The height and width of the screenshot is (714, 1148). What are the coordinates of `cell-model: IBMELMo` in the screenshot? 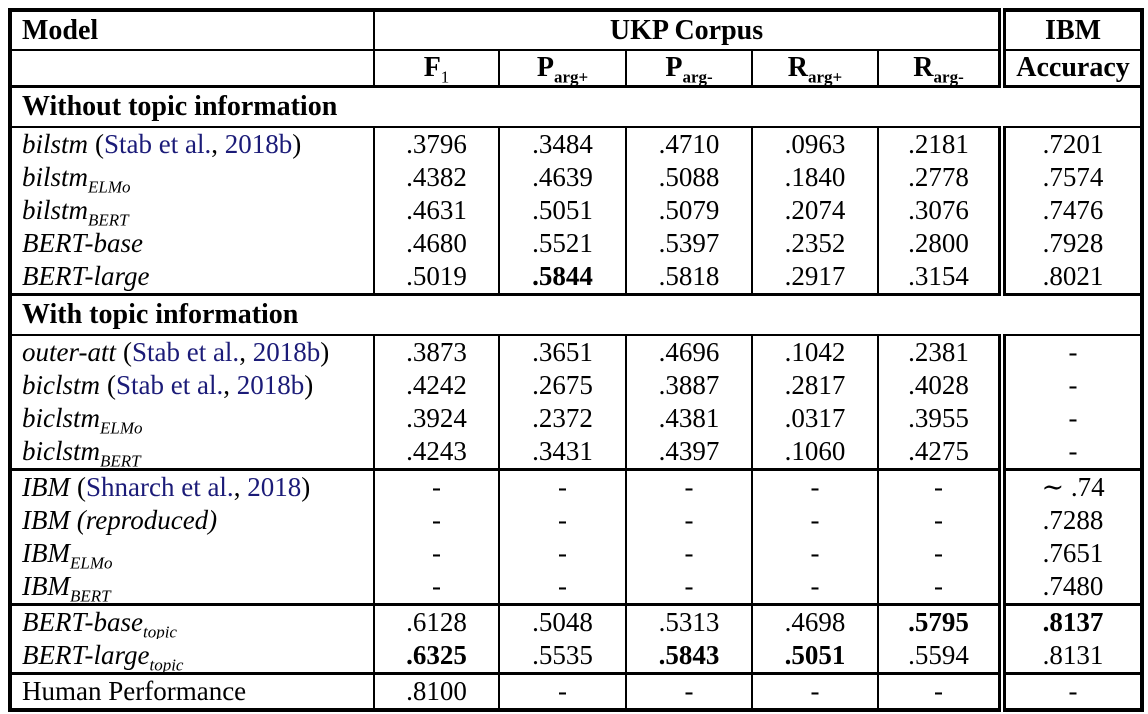 It's located at (192, 553).